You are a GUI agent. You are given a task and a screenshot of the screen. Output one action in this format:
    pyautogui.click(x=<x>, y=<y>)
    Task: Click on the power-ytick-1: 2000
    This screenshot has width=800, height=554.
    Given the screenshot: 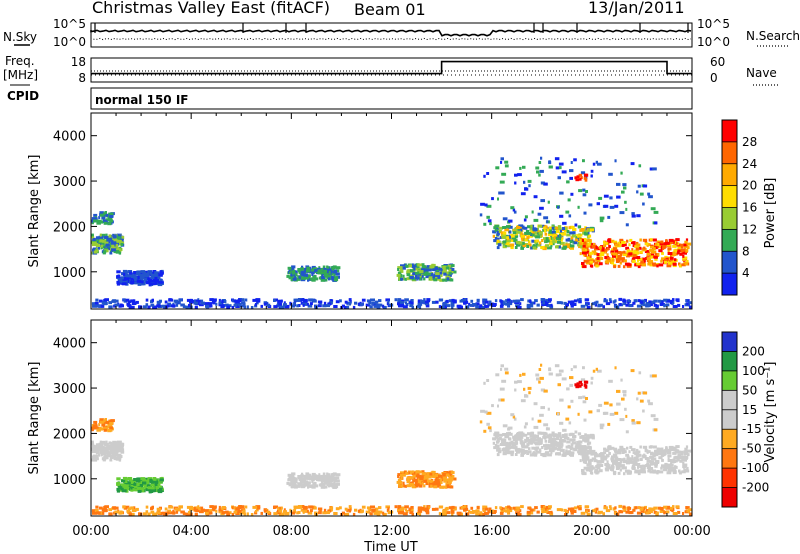 What is the action you would take?
    pyautogui.click(x=69, y=227)
    